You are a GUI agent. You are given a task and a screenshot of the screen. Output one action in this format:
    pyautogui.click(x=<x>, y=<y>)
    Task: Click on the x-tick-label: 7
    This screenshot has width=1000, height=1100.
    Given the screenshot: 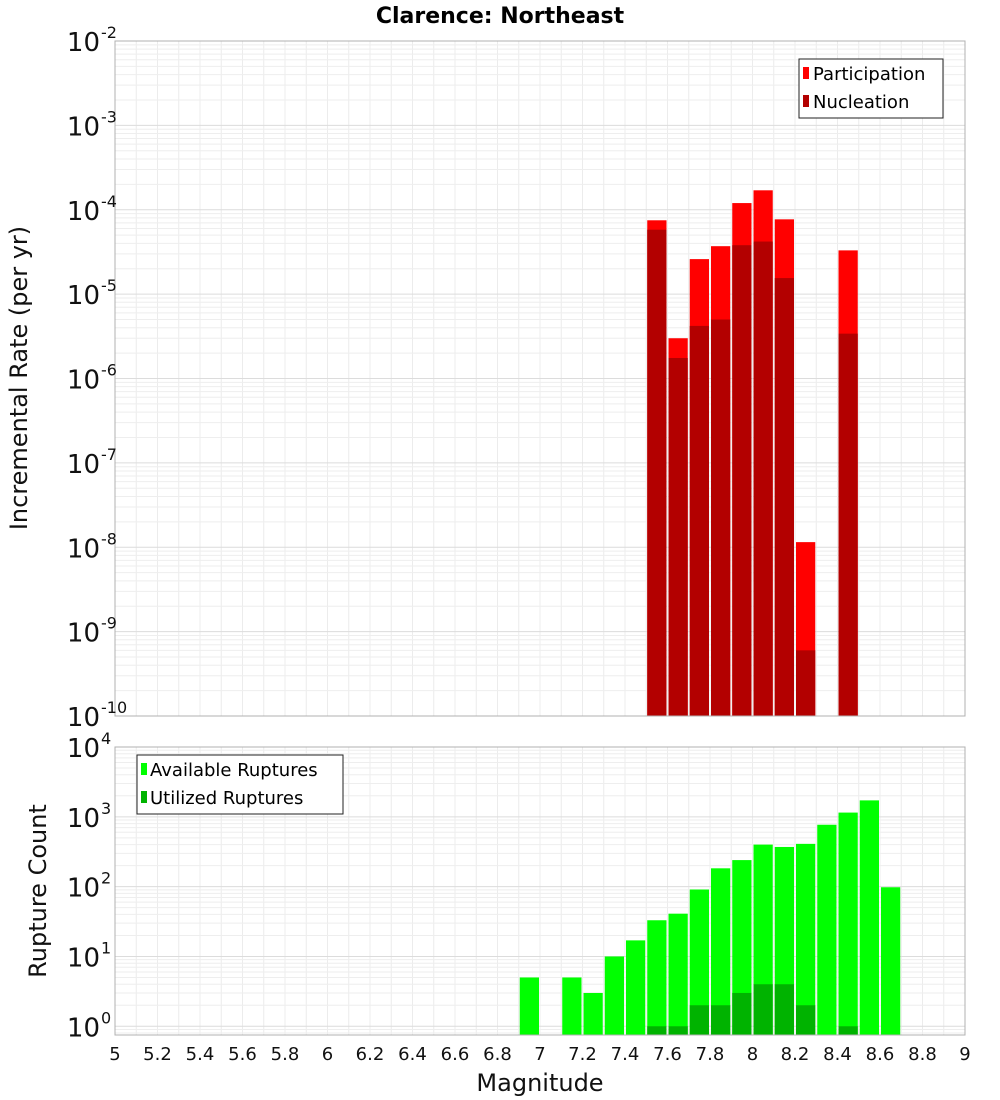 What is the action you would take?
    pyautogui.click(x=539, y=1054)
    